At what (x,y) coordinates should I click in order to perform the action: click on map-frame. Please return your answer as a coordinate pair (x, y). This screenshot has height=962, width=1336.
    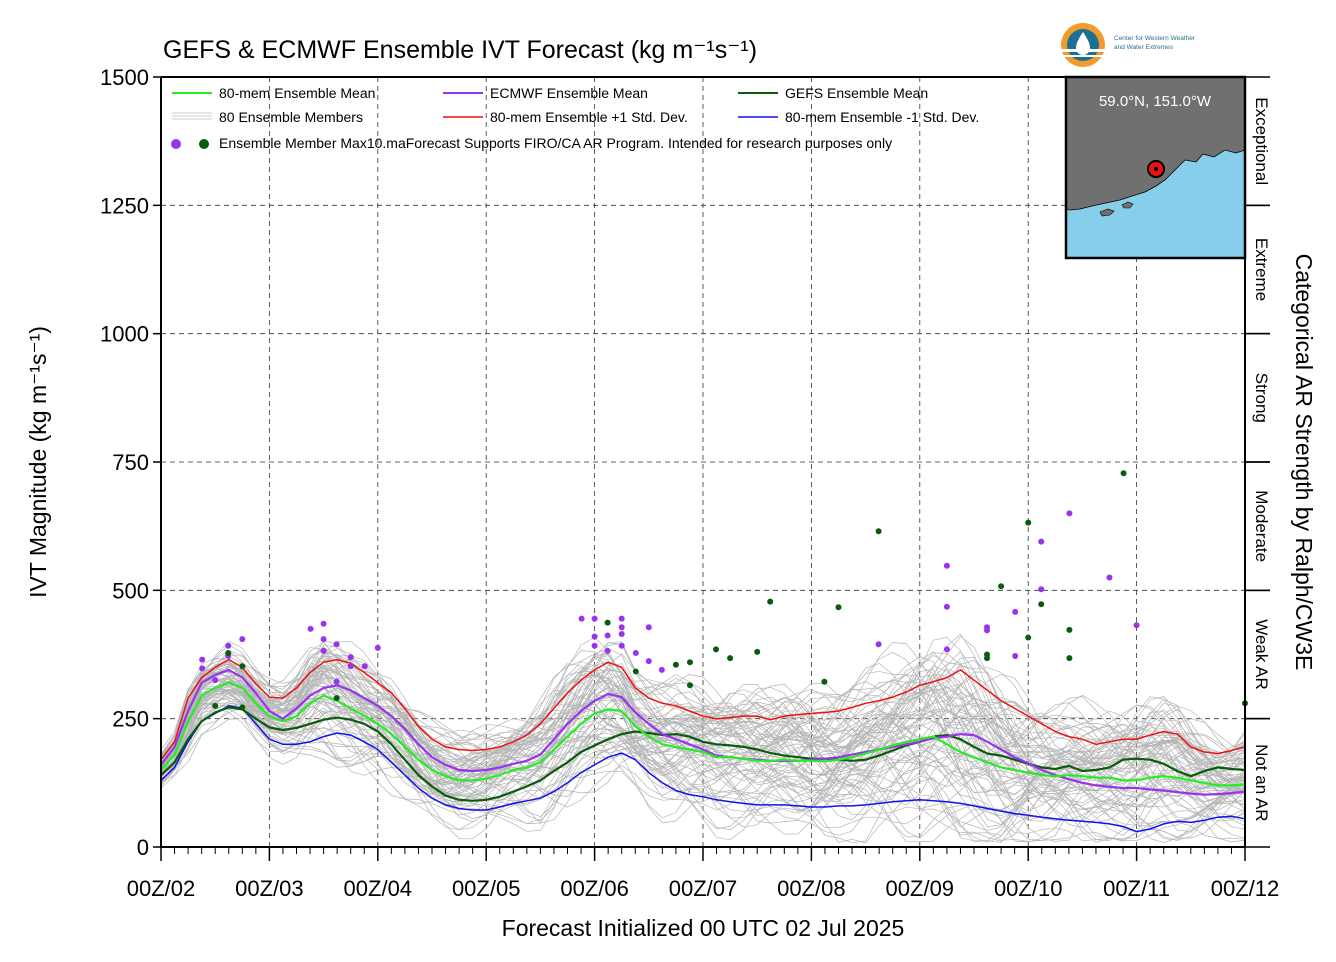
    Looking at the image, I should click on (1155, 167).